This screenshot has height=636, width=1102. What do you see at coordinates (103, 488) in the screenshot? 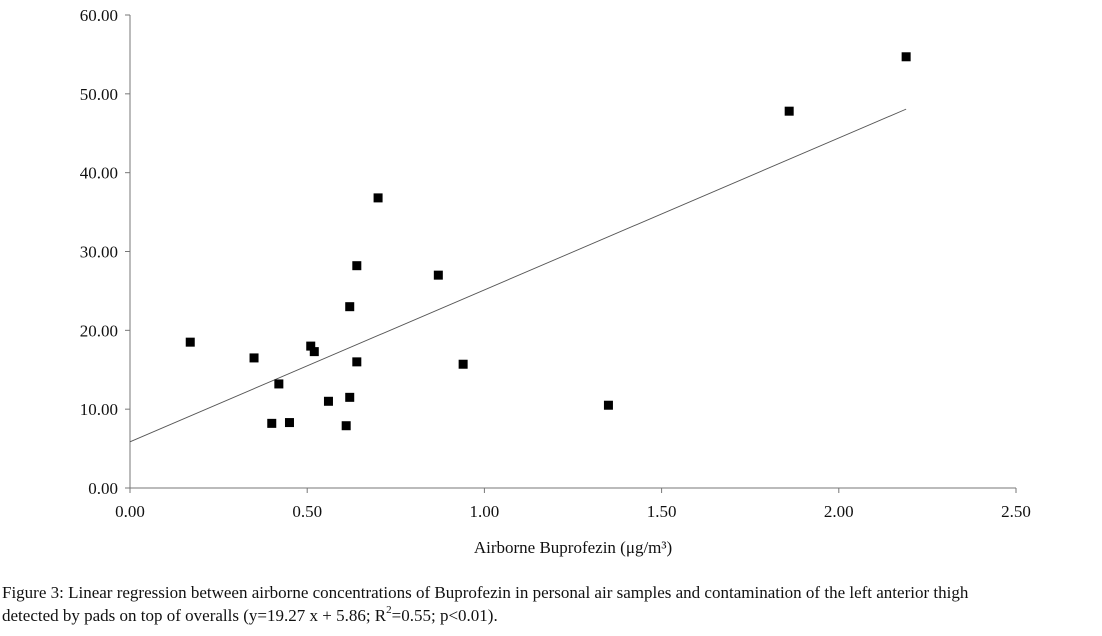
I see `y-tick-label: 0.00` at bounding box center [103, 488].